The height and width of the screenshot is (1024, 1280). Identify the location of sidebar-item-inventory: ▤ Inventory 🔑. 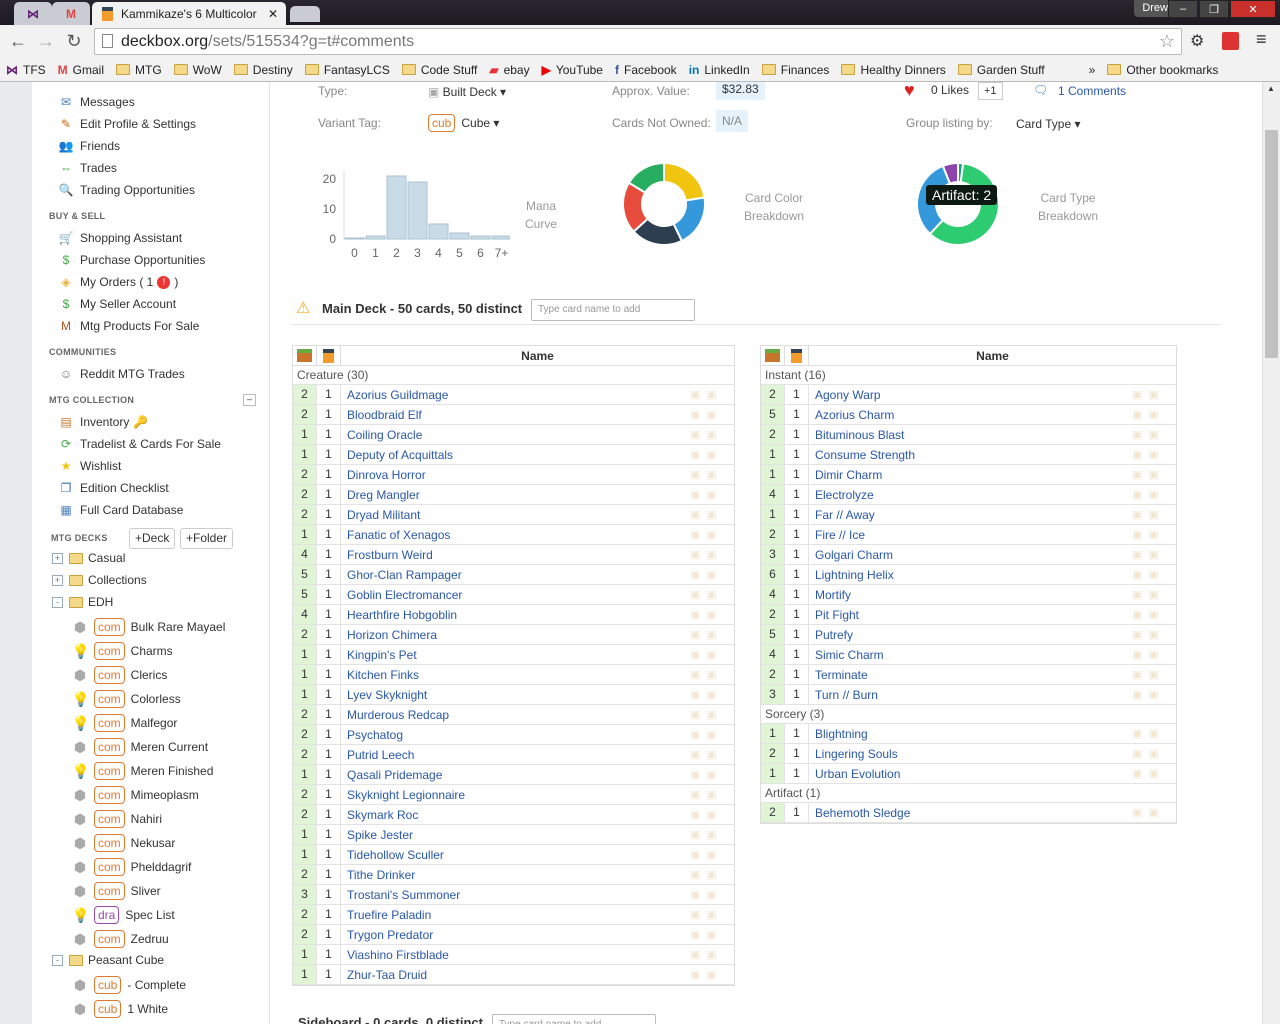
(103, 422).